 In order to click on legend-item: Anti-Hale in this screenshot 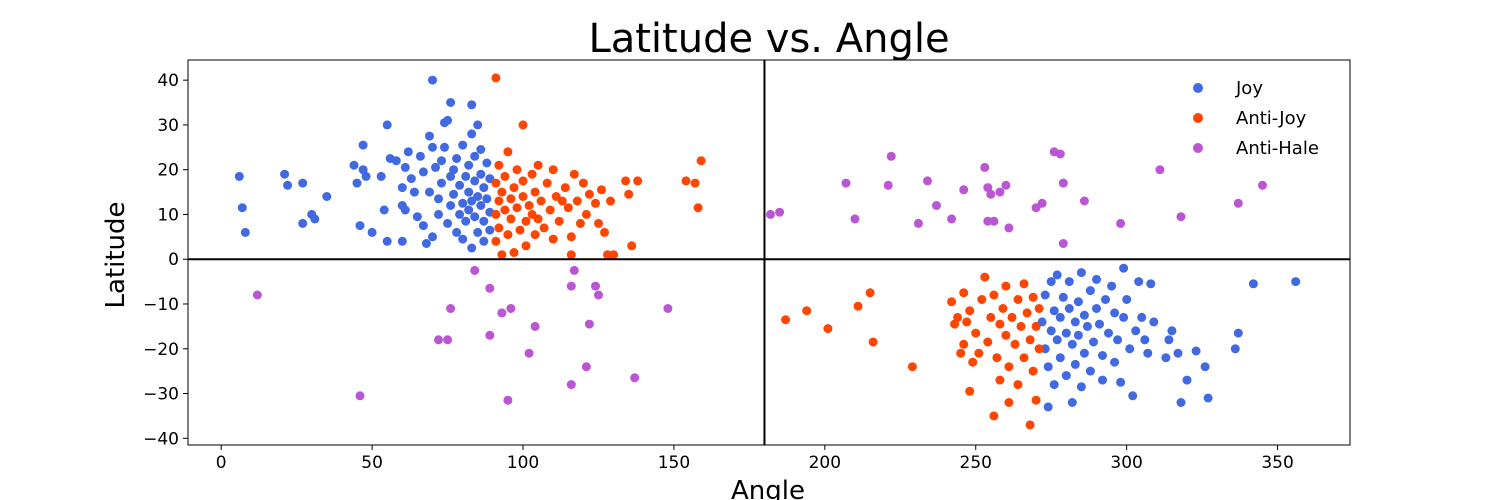, I will do `click(1256, 148)`.